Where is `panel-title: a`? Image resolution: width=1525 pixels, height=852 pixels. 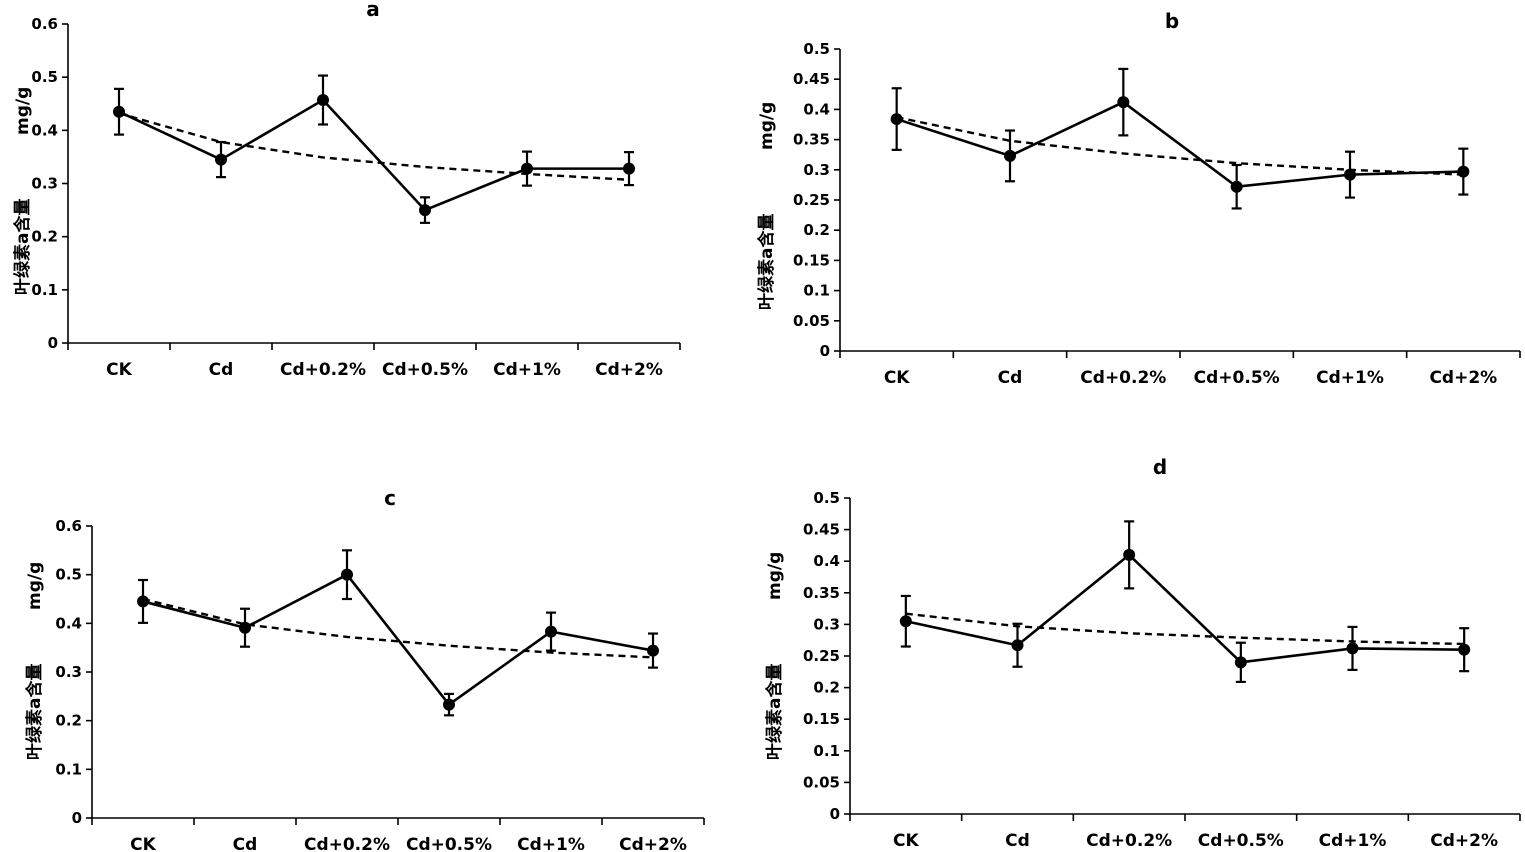 panel-title: a is located at coordinates (373, 10).